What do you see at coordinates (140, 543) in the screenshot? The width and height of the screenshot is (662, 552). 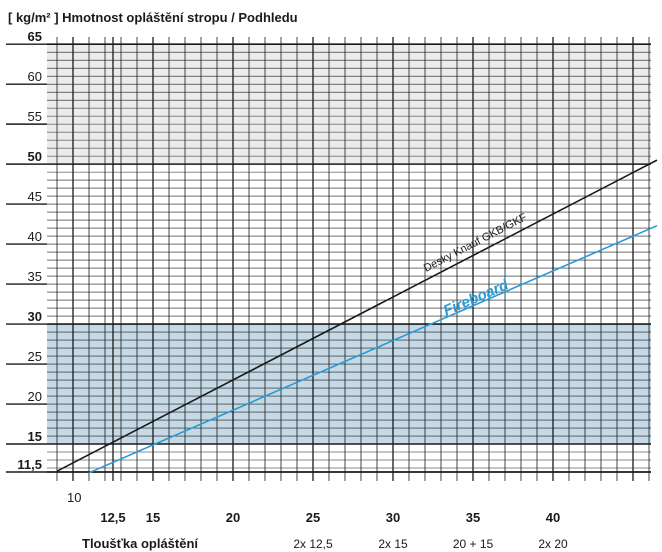 I see `x-axis-label: Tloušťka opláštění` at bounding box center [140, 543].